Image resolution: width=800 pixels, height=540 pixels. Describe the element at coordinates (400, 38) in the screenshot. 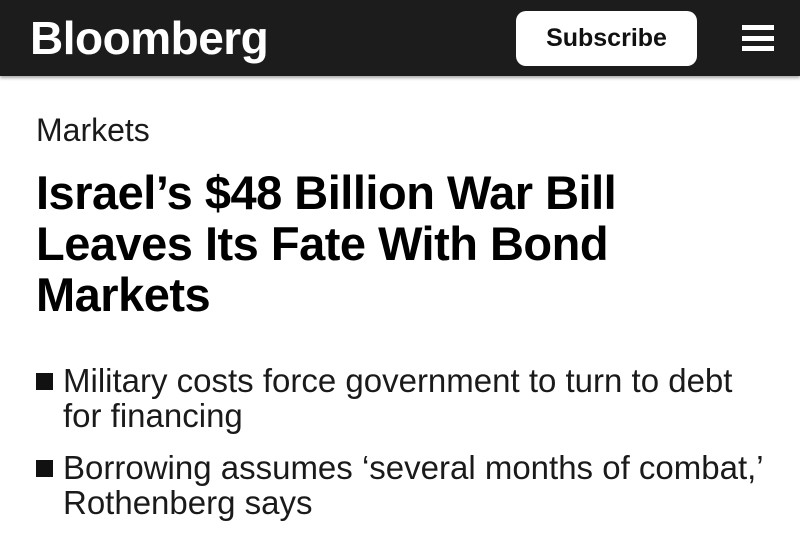

I see `header-bar: Bloomberg Subscribe` at that location.